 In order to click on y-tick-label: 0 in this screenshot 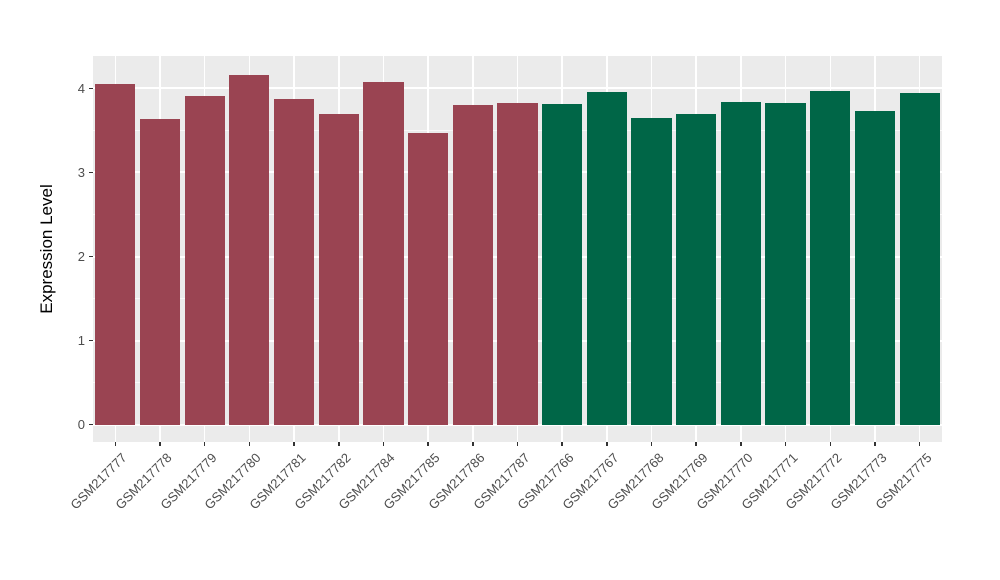, I will do `click(81, 425)`.